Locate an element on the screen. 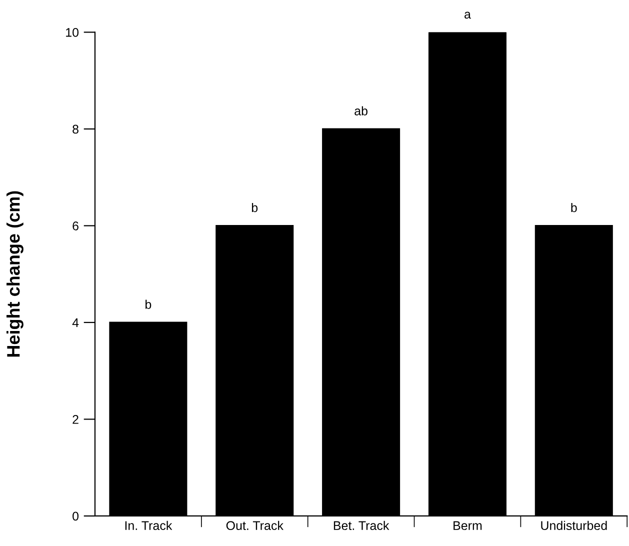 This screenshot has height=546, width=629. x-tick-label: Berm is located at coordinates (468, 525).